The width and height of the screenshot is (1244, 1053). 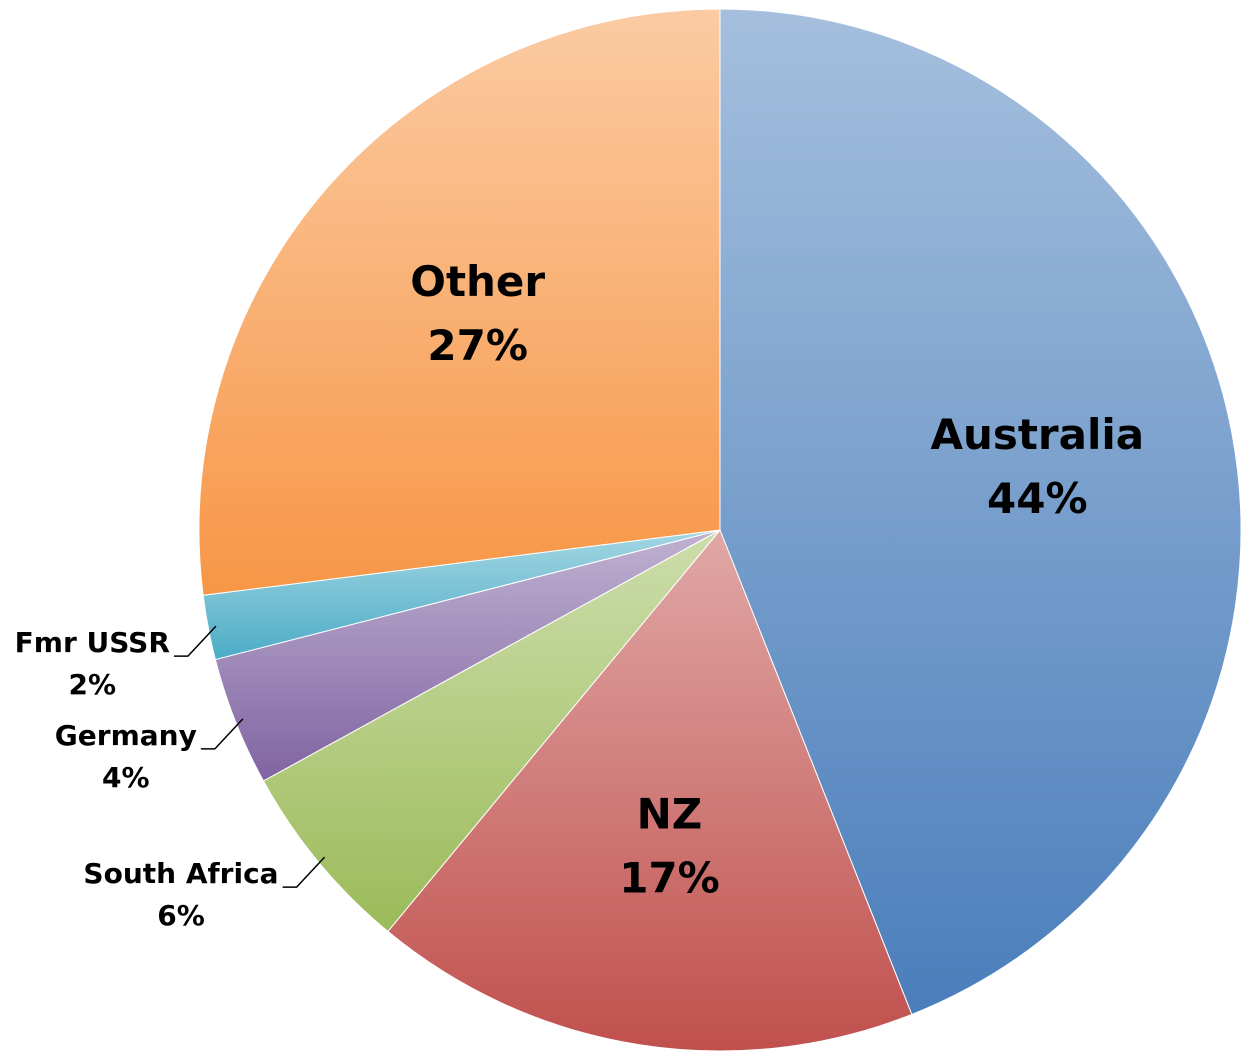 What do you see at coordinates (1037, 434) in the screenshot?
I see `slice-label: Australia` at bounding box center [1037, 434].